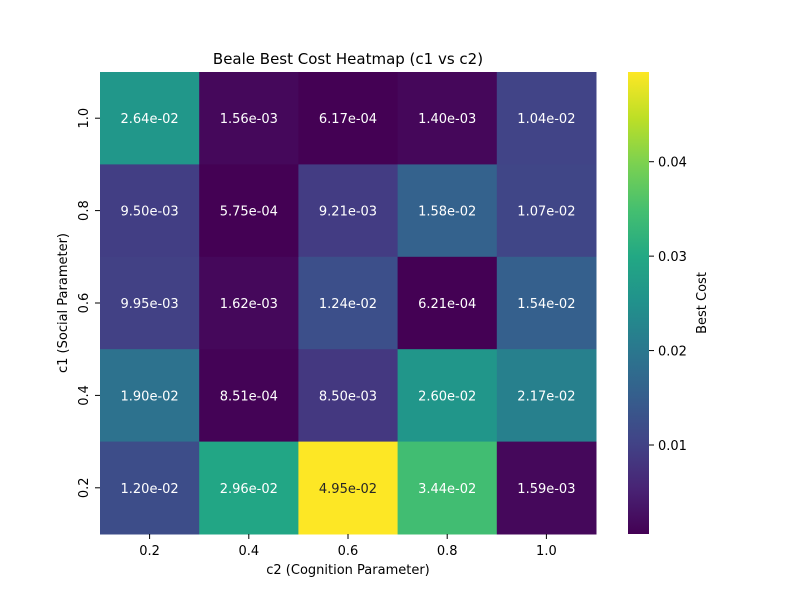  I want to click on y-axis-label: c1 (Social Parameter), so click(63, 303).